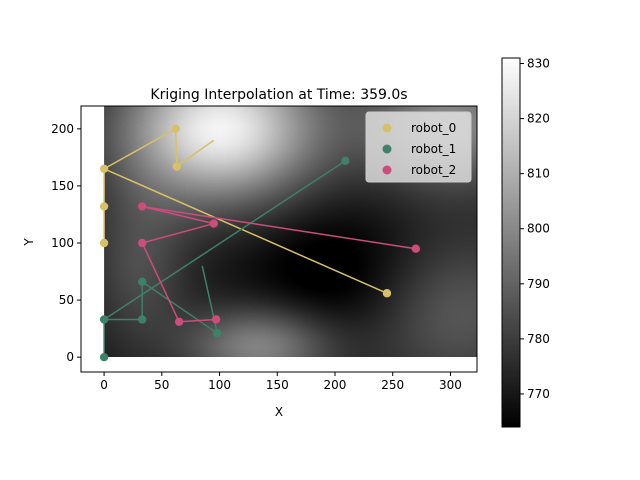 The image size is (640, 480). What do you see at coordinates (538, 119) in the screenshot?
I see `colorbar-tick-label: 820` at bounding box center [538, 119].